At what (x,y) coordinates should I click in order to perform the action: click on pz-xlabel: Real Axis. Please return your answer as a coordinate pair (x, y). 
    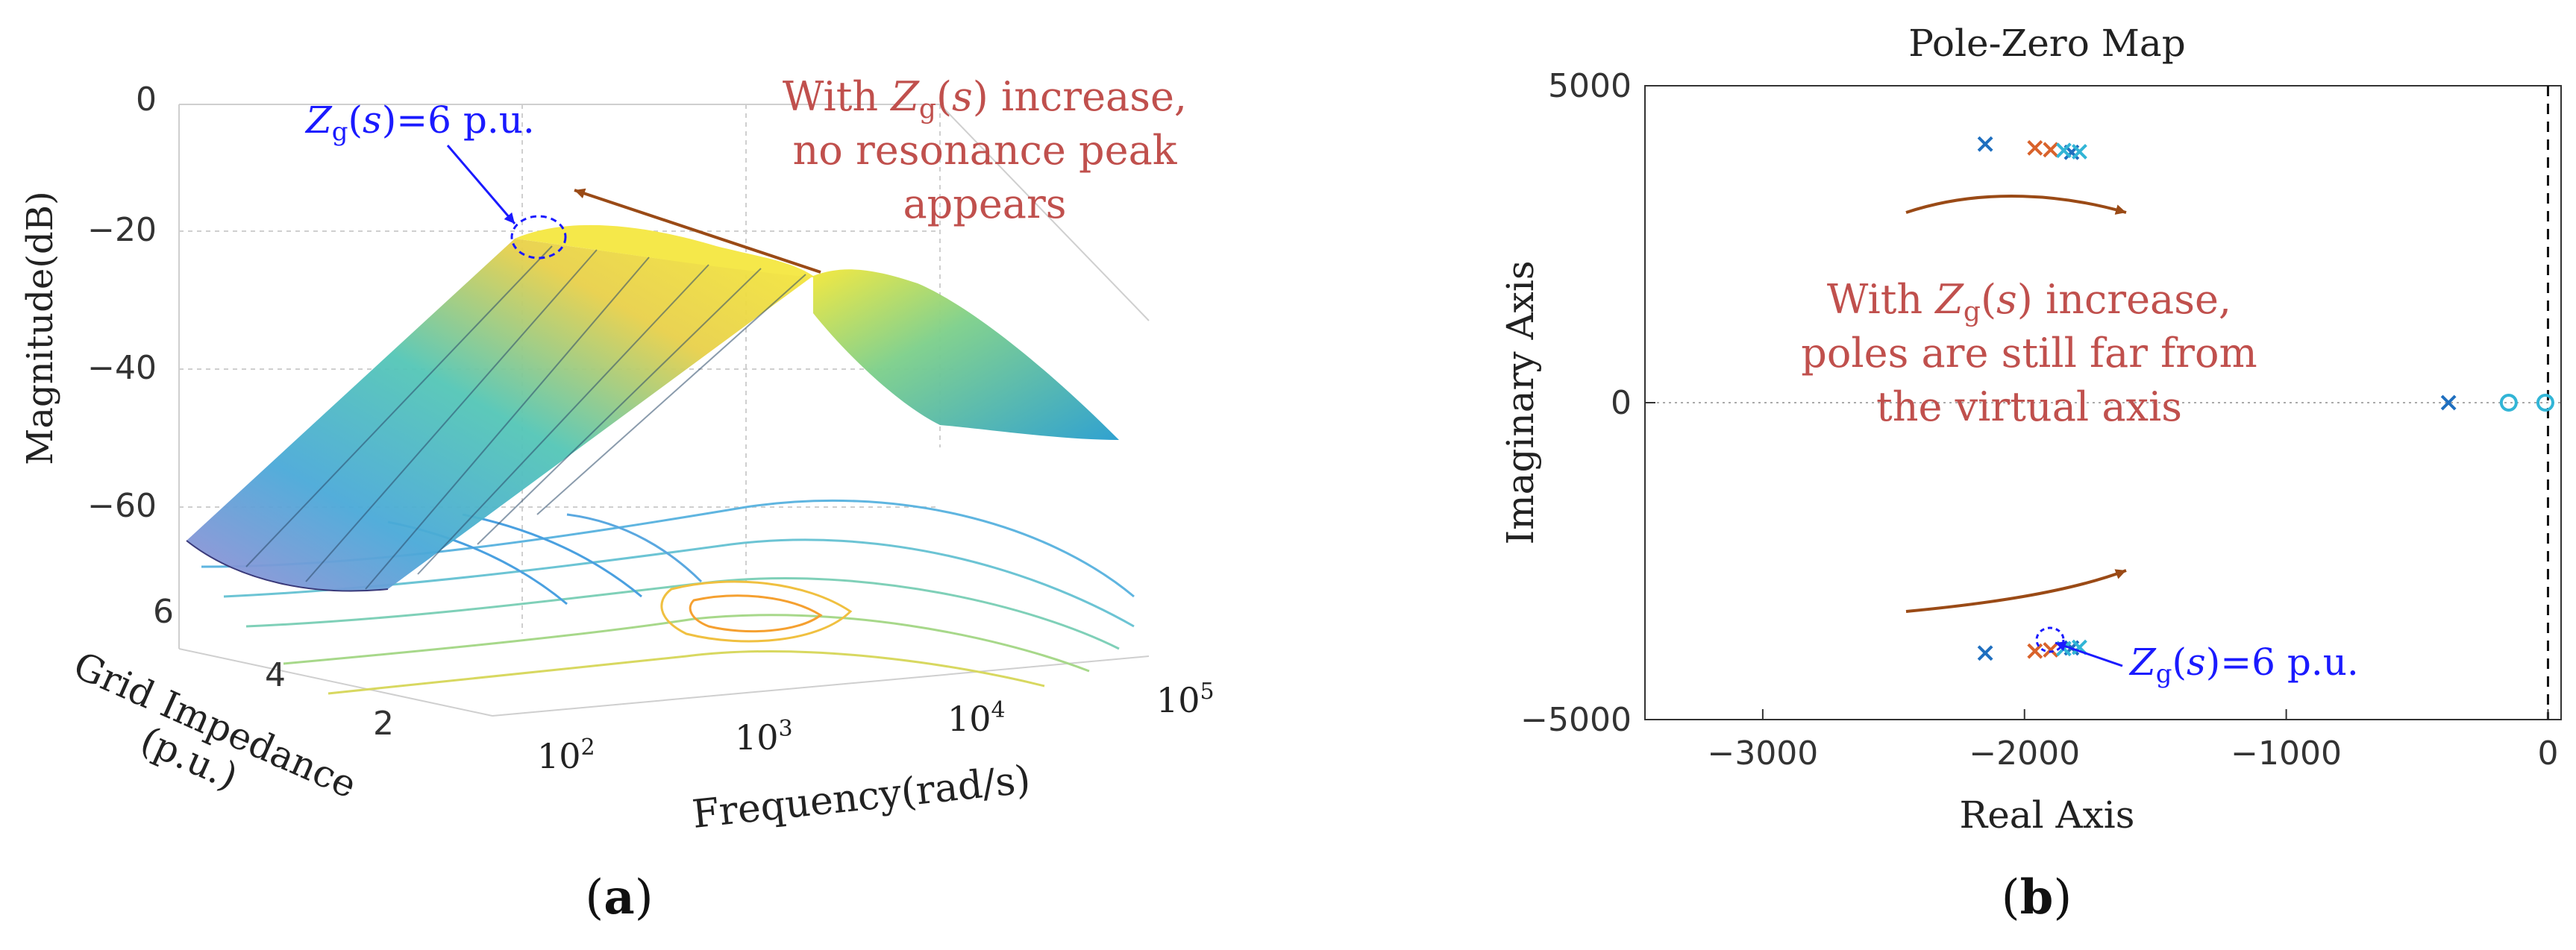
    Looking at the image, I should click on (2047, 815).